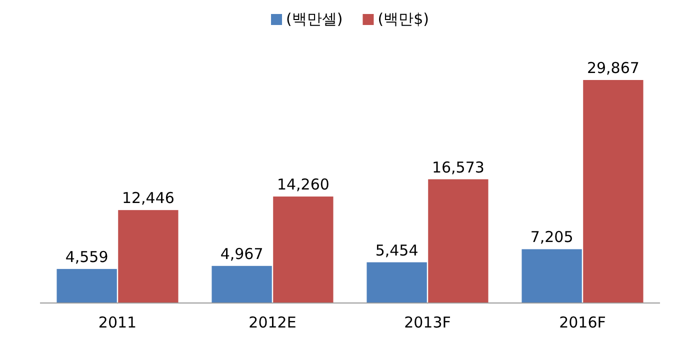 The width and height of the screenshot is (700, 358). Describe the element at coordinates (582, 323) in the screenshot. I see `x-tick-label: 2016F` at that location.